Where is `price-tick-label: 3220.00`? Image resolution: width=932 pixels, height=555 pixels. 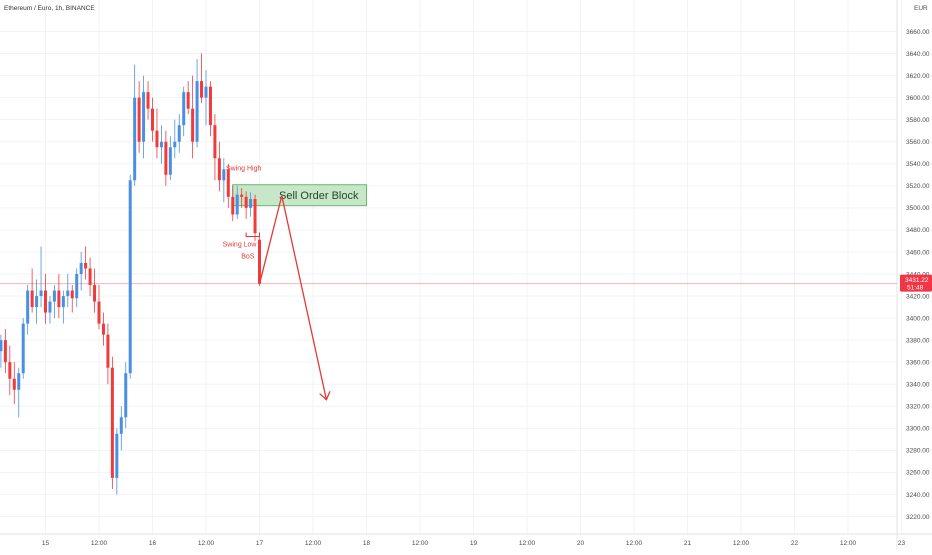
price-tick-label: 3220.00 is located at coordinates (918, 517).